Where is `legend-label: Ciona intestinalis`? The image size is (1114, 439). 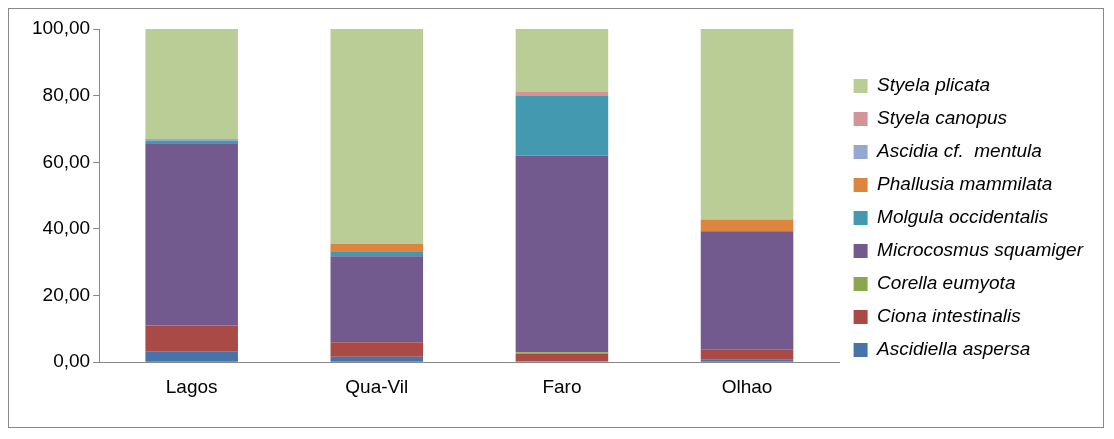 legend-label: Ciona intestinalis is located at coordinates (949, 316).